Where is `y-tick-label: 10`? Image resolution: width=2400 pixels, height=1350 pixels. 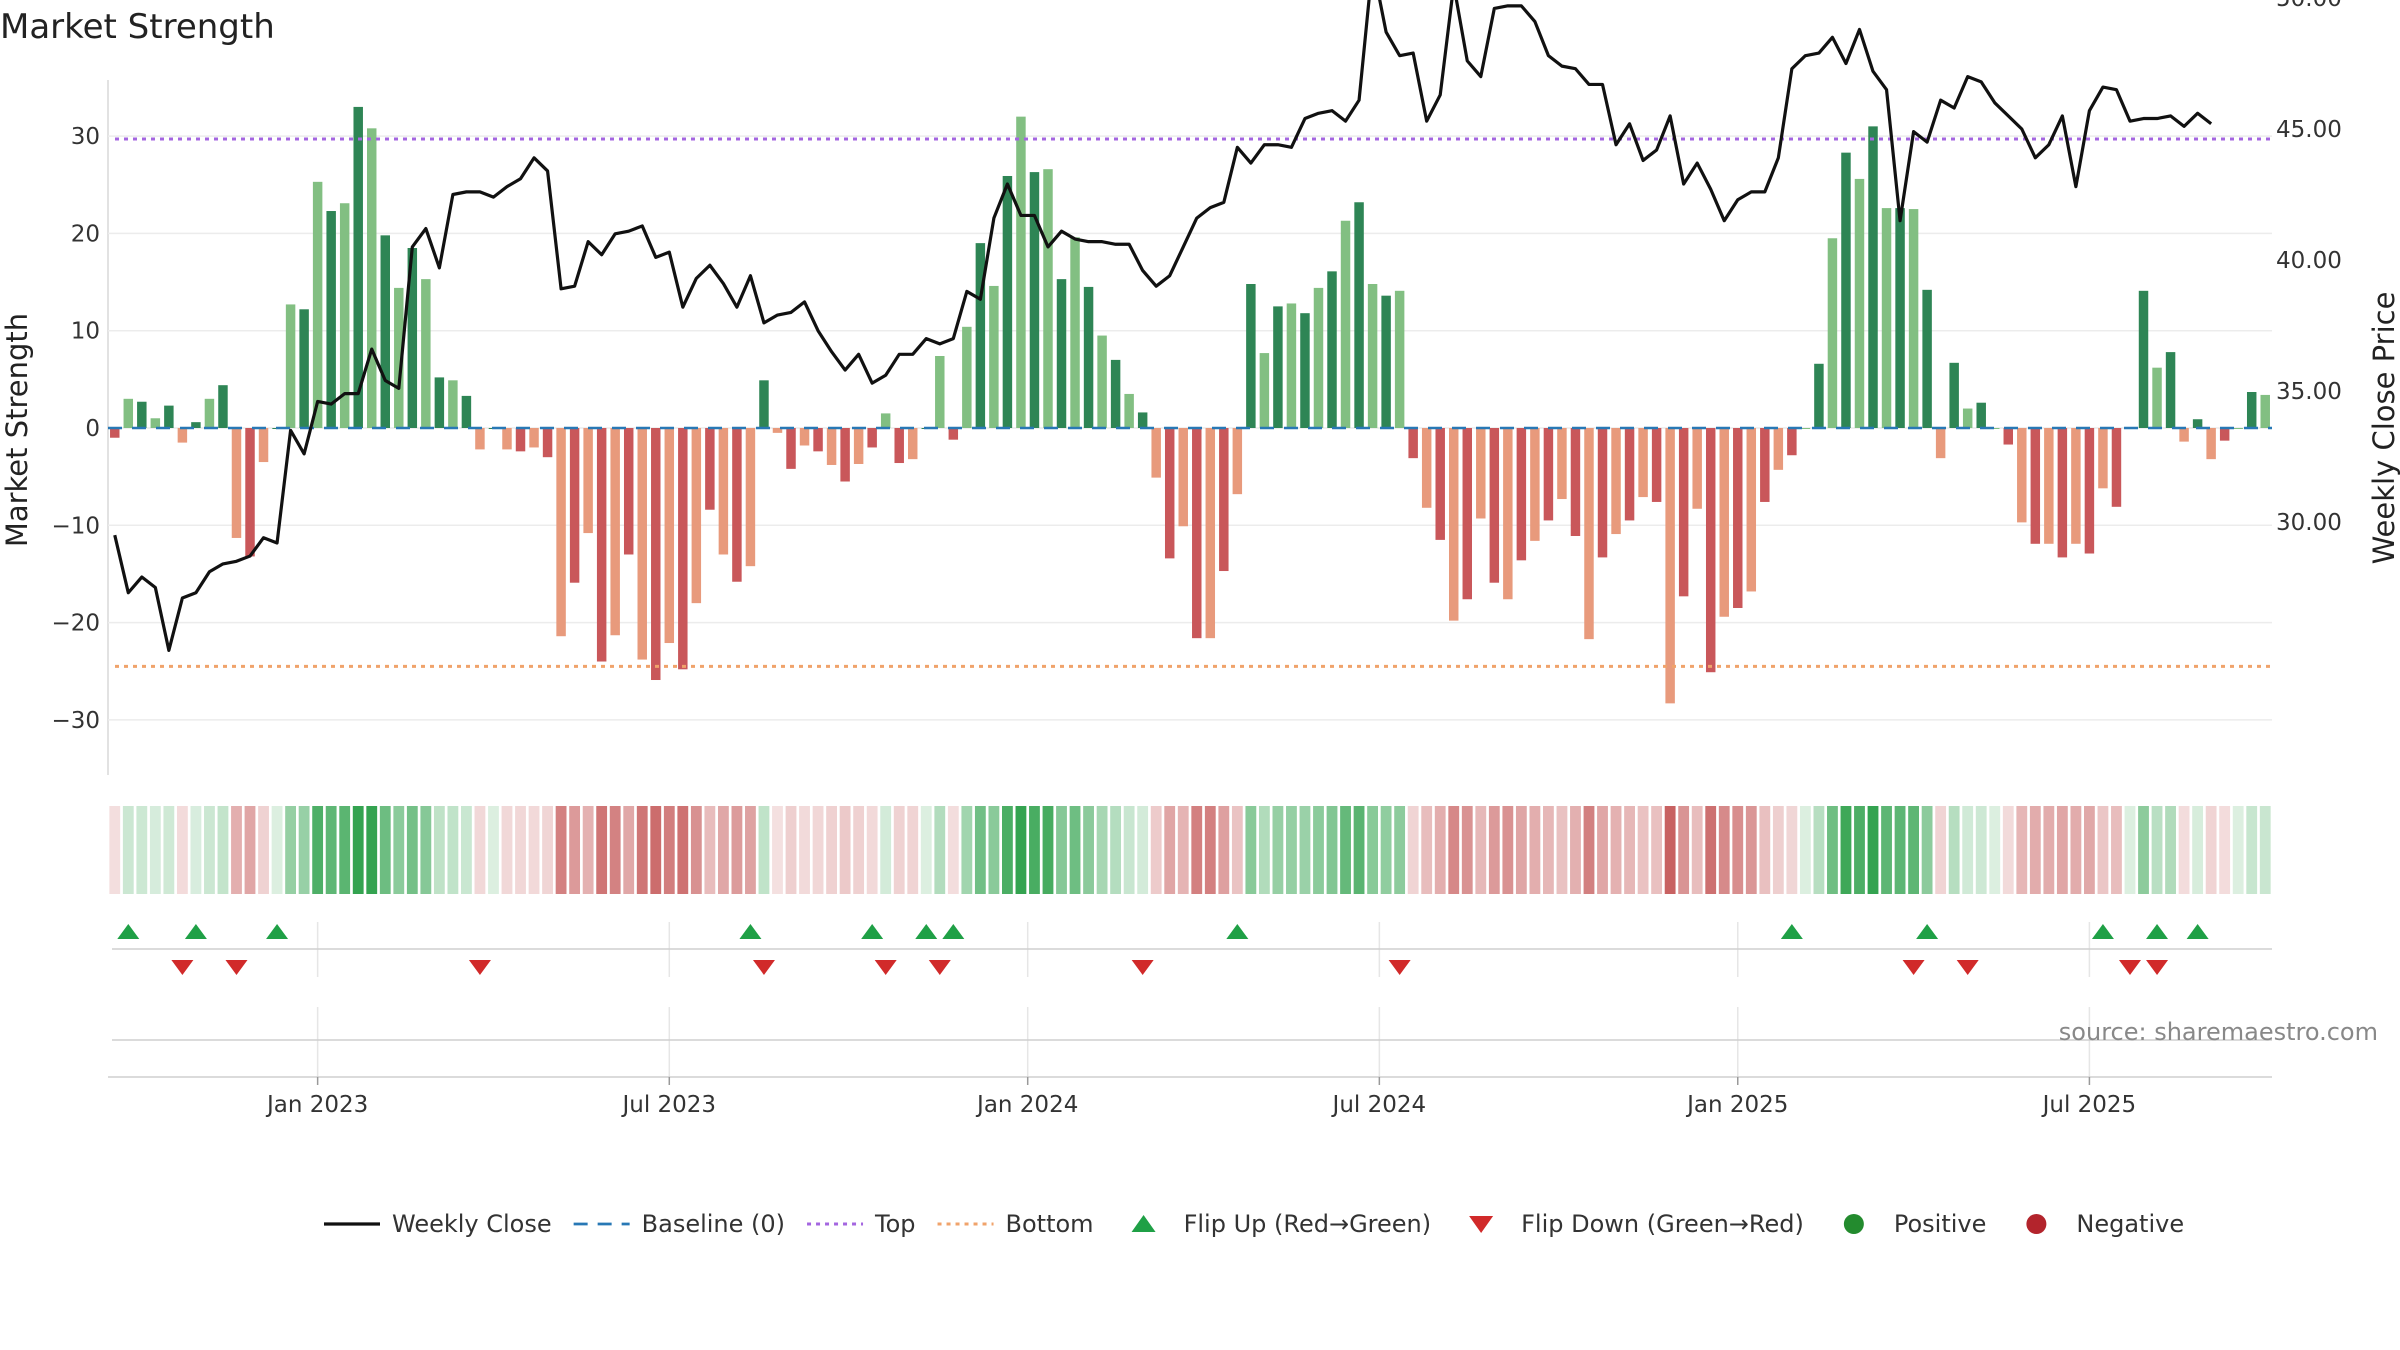
y-tick-label: 10 is located at coordinates (85, 332).